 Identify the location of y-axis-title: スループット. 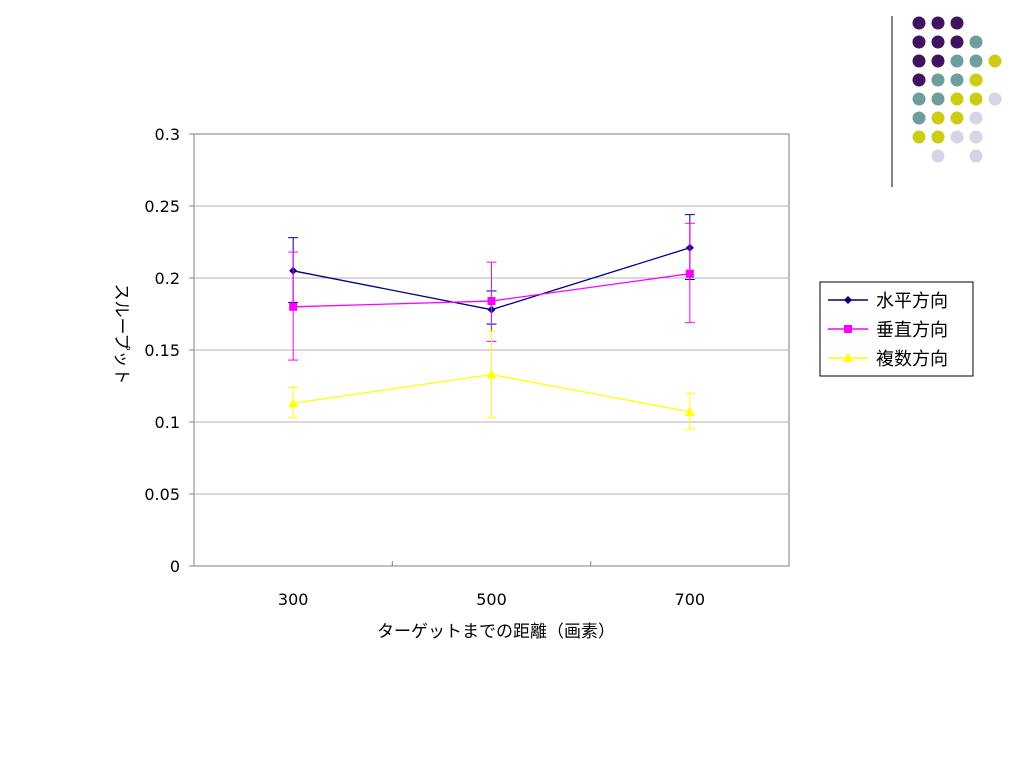
(121, 334).